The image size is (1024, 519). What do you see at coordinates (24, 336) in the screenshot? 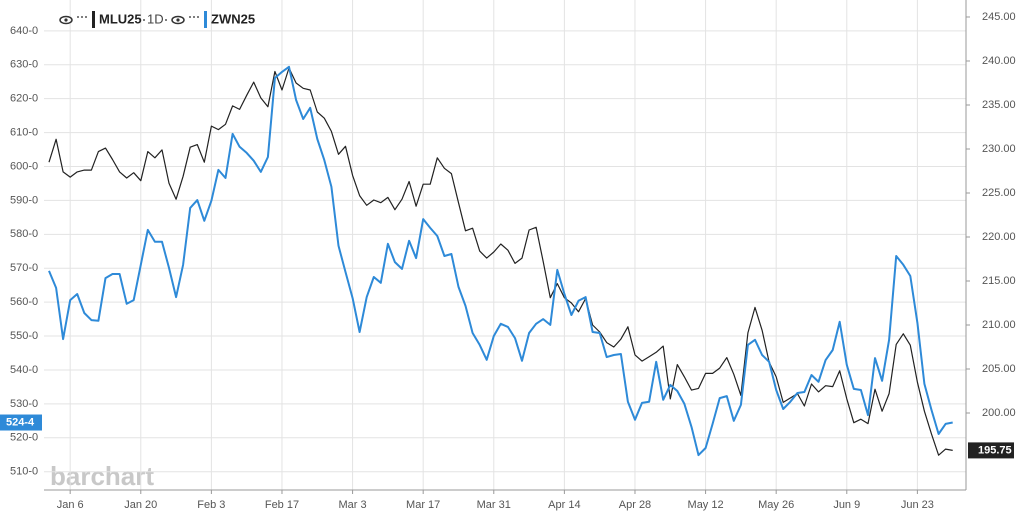
I see `y-tick-label: 550-0` at bounding box center [24, 336].